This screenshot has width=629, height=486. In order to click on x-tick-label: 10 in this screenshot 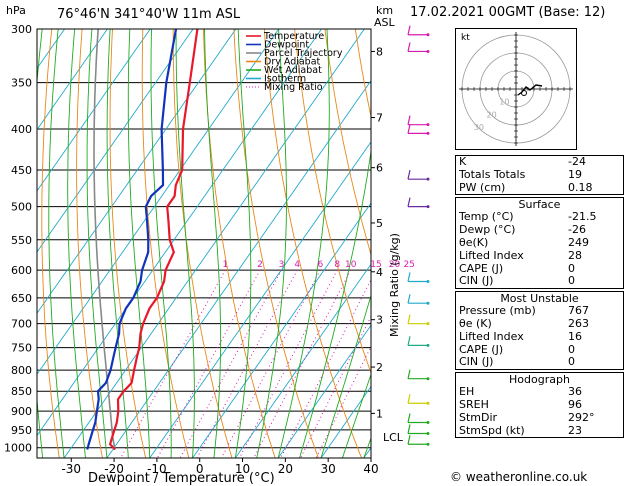, I will do `click(242, 469)`.